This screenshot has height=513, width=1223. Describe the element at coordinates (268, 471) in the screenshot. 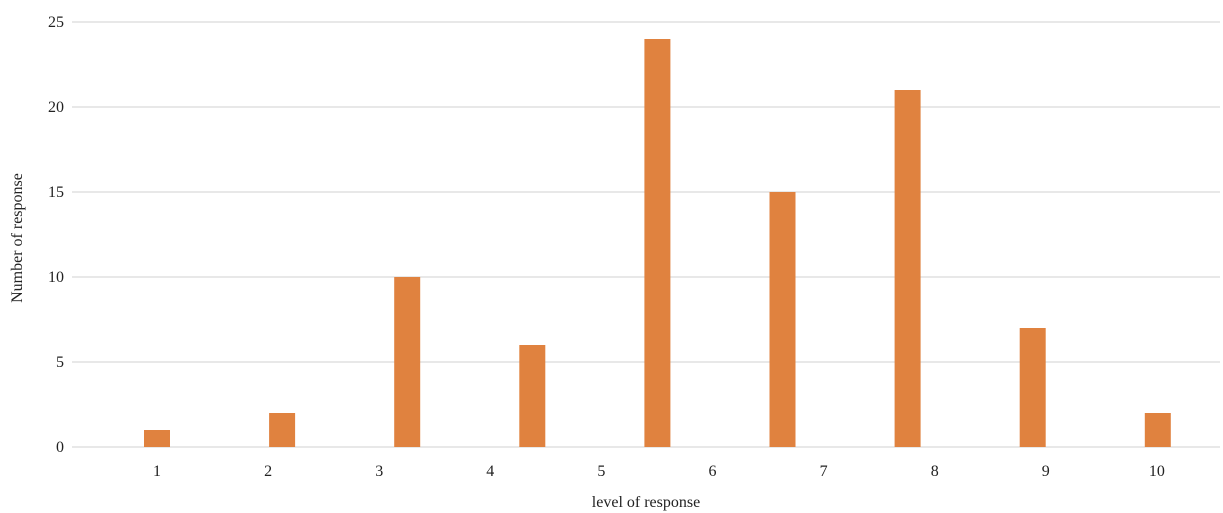

I see `x-tick-label: 2` at that location.